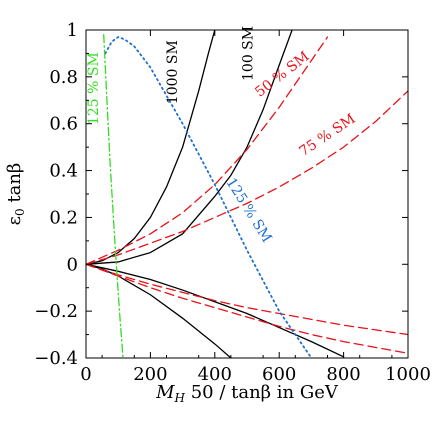 The width and height of the screenshot is (437, 437). I want to click on y-axis-label-rest: tanβ, so click(14, 186).